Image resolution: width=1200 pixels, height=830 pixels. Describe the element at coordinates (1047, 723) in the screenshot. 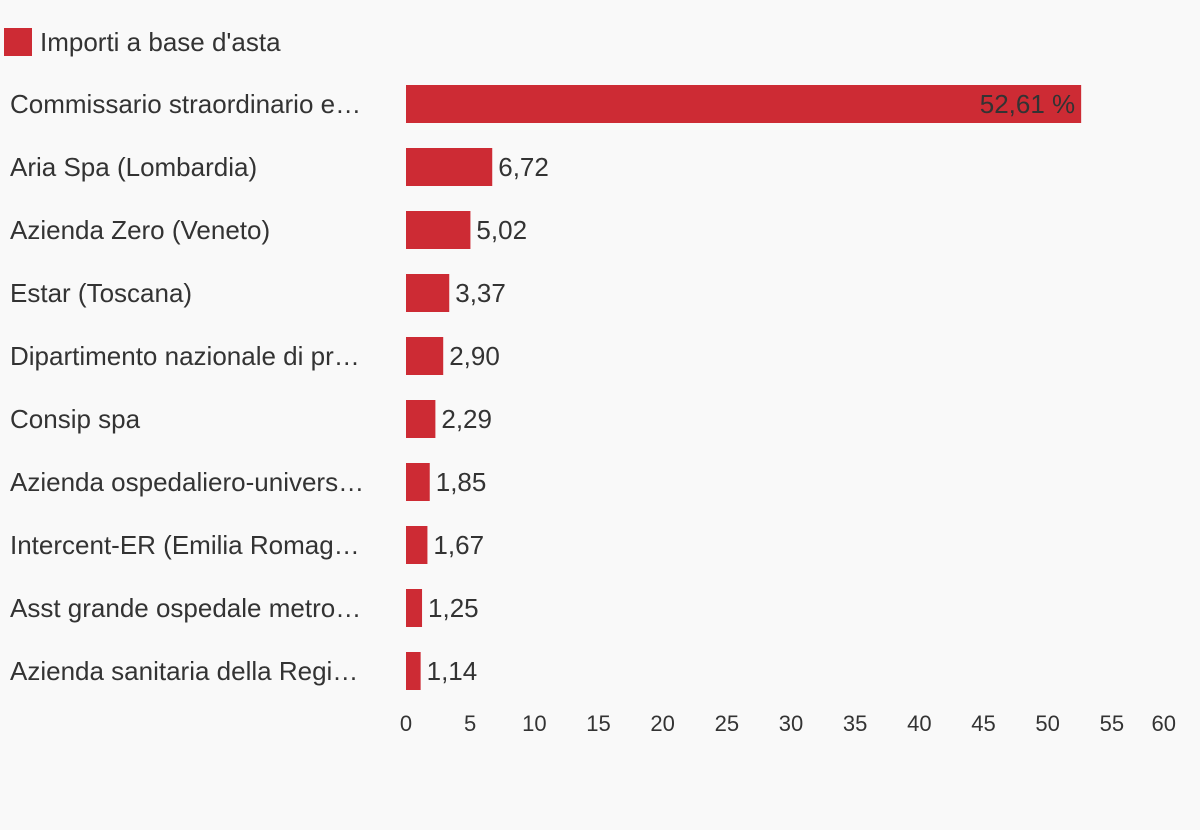

I see `x-tick-label: 50` at that location.